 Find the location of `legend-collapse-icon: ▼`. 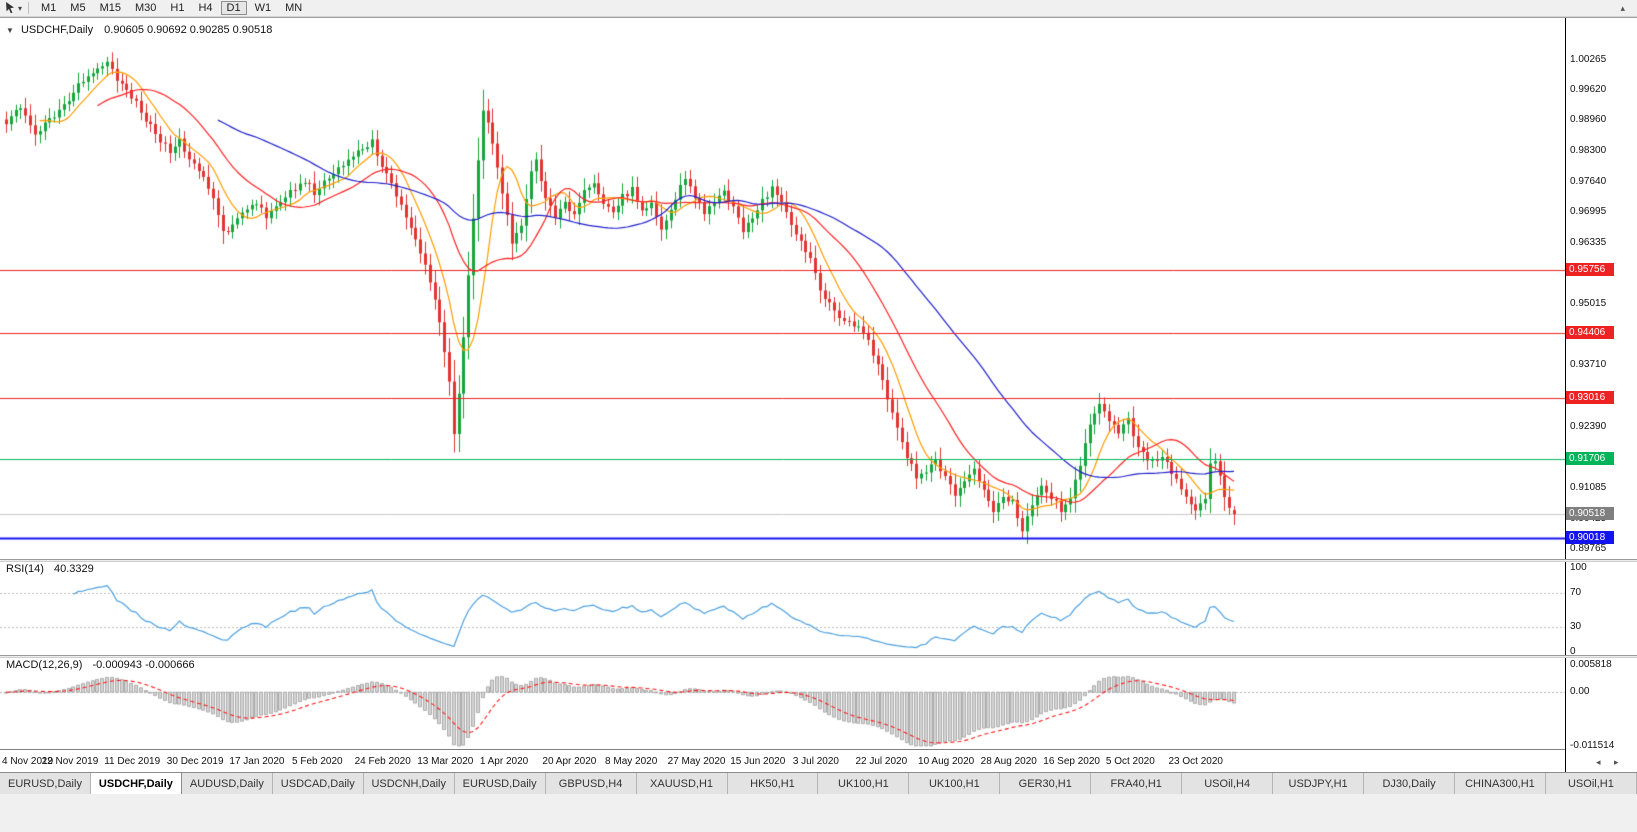

legend-collapse-icon: ▼ is located at coordinates (10, 30).